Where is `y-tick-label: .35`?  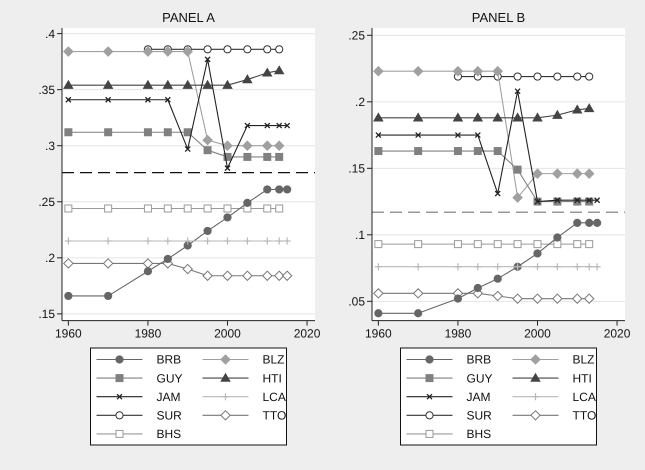
y-tick-label: .35 is located at coordinates (47, 89).